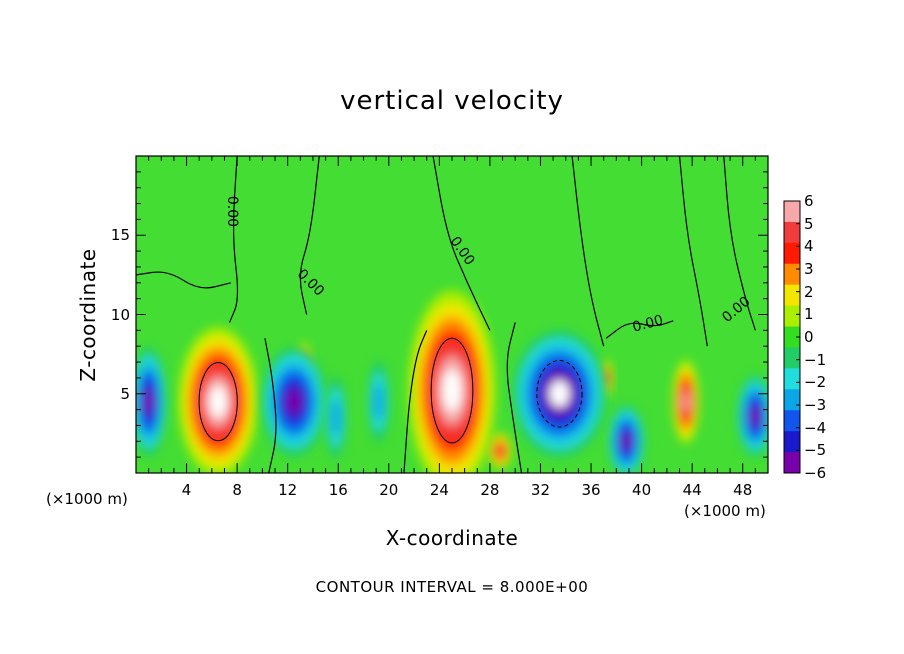 The image size is (904, 654). Describe the element at coordinates (452, 538) in the screenshot. I see `x-axis-label: X-coordinate` at that location.